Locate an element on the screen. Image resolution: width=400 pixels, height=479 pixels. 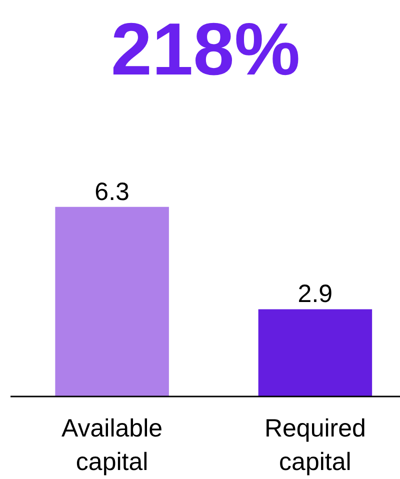
data-label: 6.3 is located at coordinates (112, 192).